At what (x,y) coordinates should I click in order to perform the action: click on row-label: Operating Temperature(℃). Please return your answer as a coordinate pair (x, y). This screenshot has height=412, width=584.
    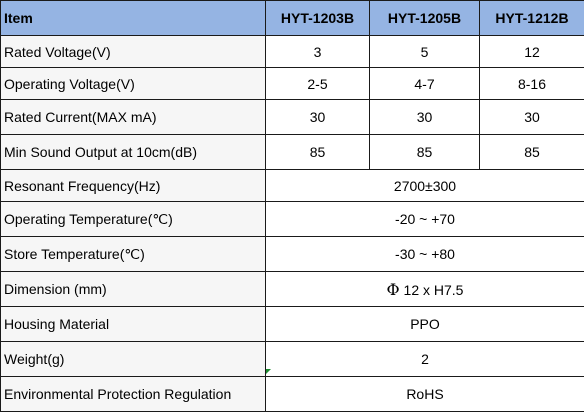
    Looking at the image, I should click on (133, 219).